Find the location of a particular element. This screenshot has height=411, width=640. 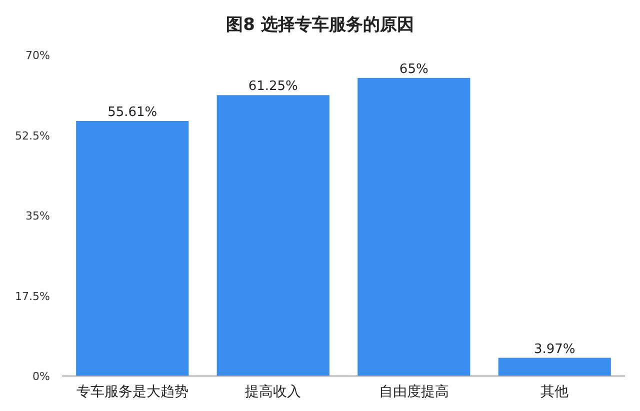

data-label: 3.97% is located at coordinates (555, 349).